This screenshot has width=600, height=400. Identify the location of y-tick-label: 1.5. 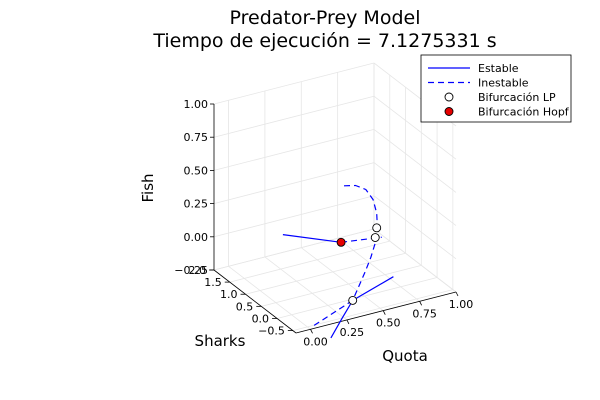
(213, 282).